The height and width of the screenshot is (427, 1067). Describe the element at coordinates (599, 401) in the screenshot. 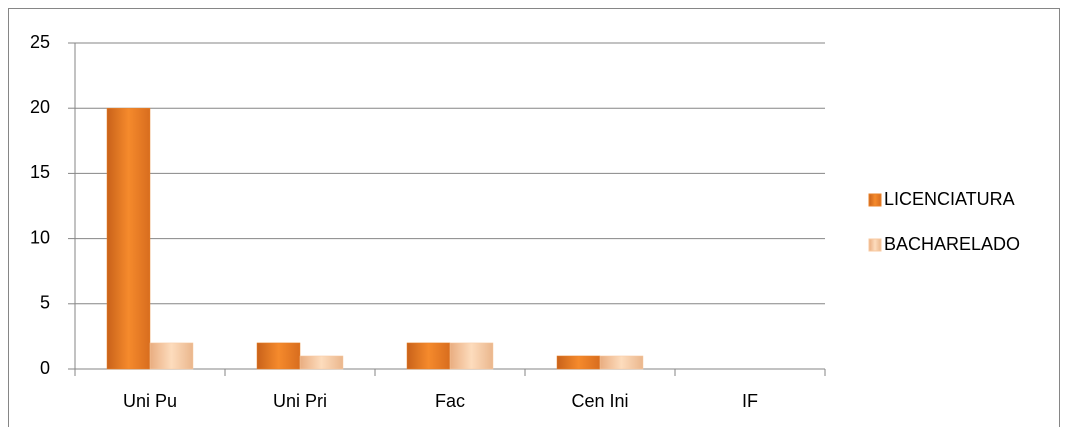

I see `x-tick-label: Cen Ini` at that location.